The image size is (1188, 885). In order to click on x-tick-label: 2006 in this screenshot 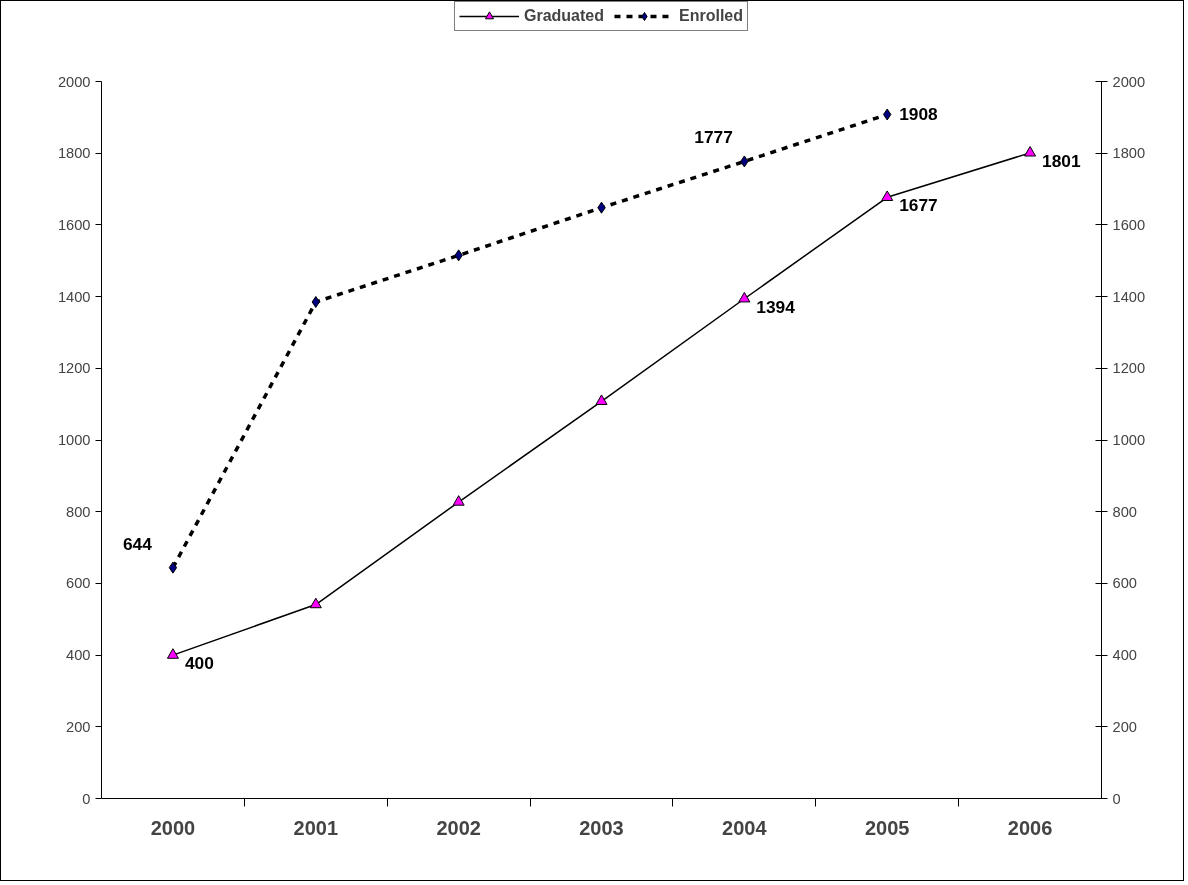, I will do `click(1030, 827)`.